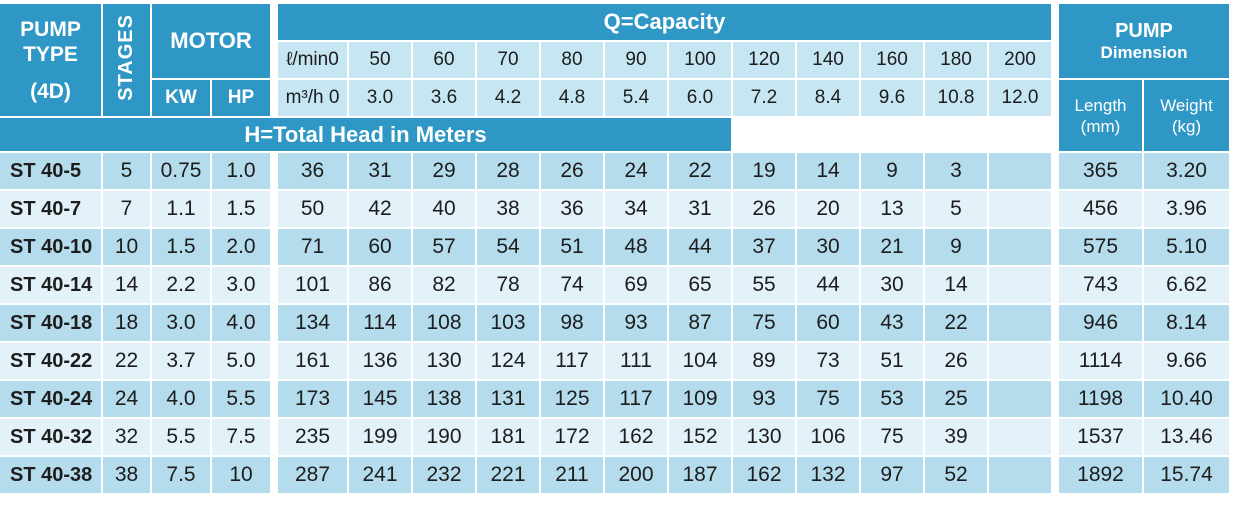  I want to click on m3h-value-cell: 7.2, so click(765, 99).